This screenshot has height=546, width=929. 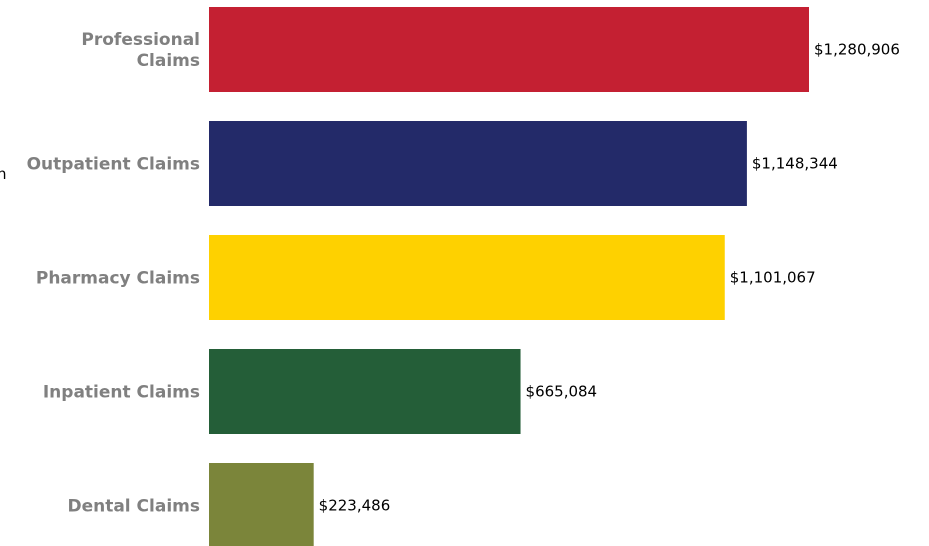 What do you see at coordinates (140, 50) in the screenshot?
I see `category-label-0: Professional Claims` at bounding box center [140, 50].